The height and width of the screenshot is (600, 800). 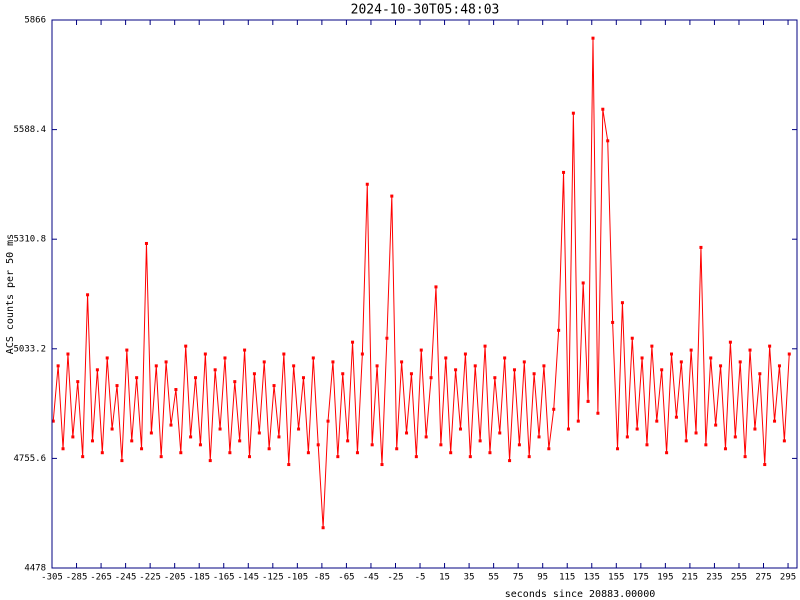 What do you see at coordinates (518, 578) in the screenshot?
I see `x-tick-label: 75` at bounding box center [518, 578].